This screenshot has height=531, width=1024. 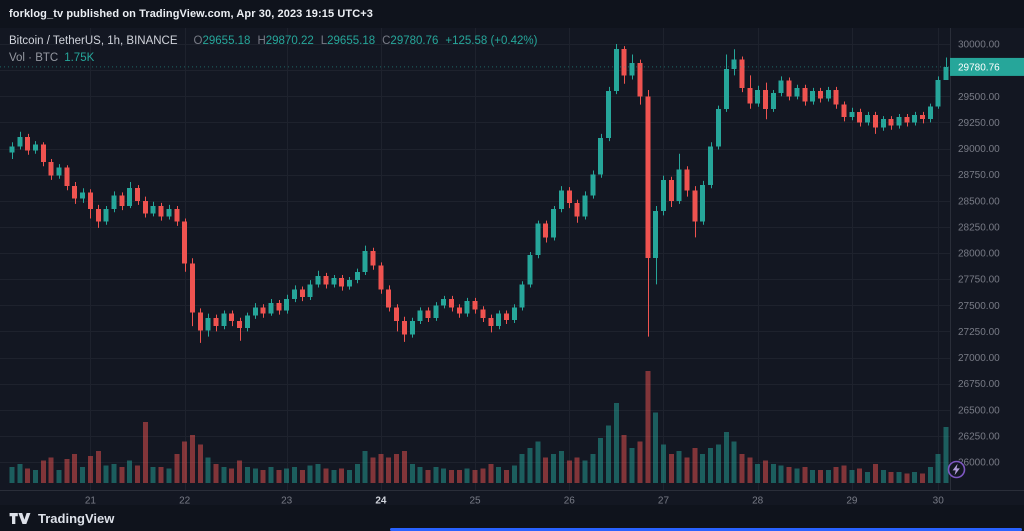 What do you see at coordinates (956, 469) in the screenshot?
I see `lightning-icon` at bounding box center [956, 469].